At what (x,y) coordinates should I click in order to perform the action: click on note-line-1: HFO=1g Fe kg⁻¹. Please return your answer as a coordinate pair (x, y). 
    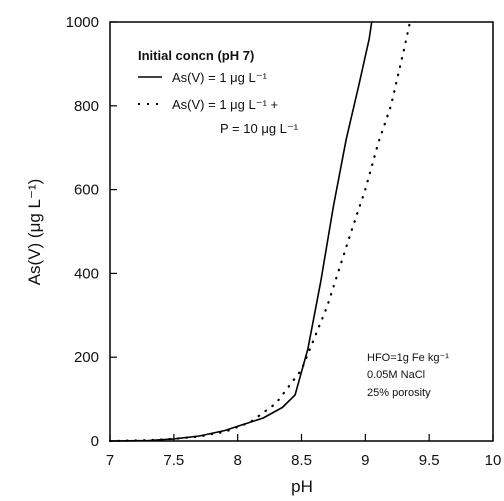
    Looking at the image, I should click on (408, 358).